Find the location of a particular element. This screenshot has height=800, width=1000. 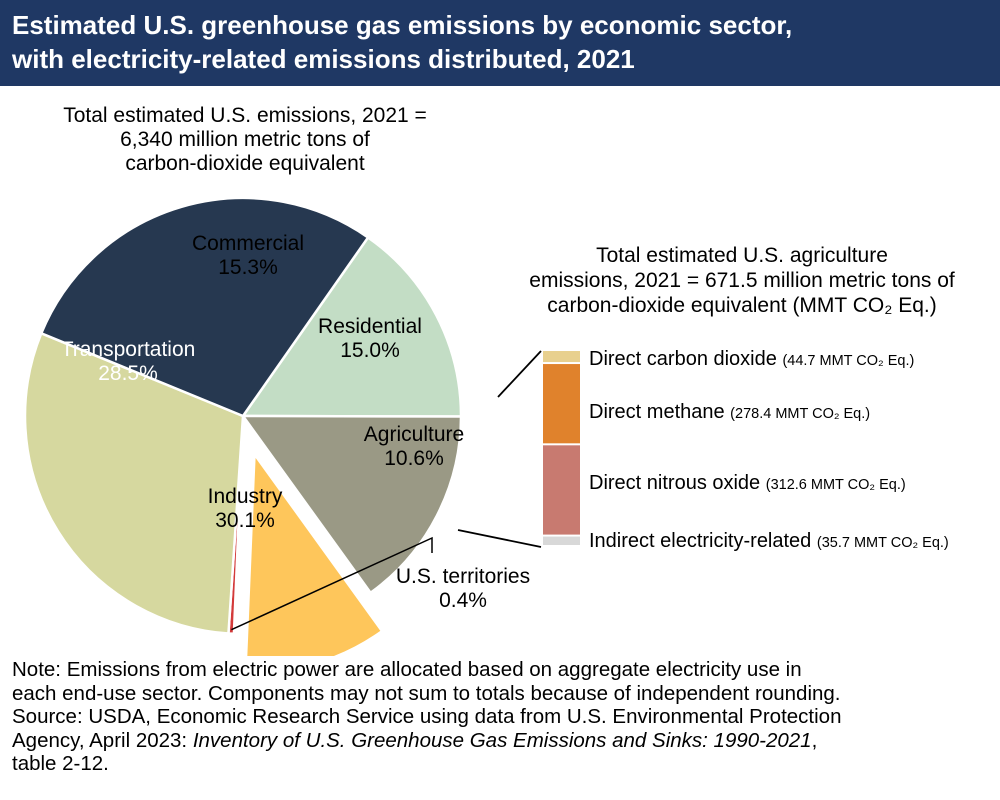

pie-slice-transportation is located at coordinates (204, 307).